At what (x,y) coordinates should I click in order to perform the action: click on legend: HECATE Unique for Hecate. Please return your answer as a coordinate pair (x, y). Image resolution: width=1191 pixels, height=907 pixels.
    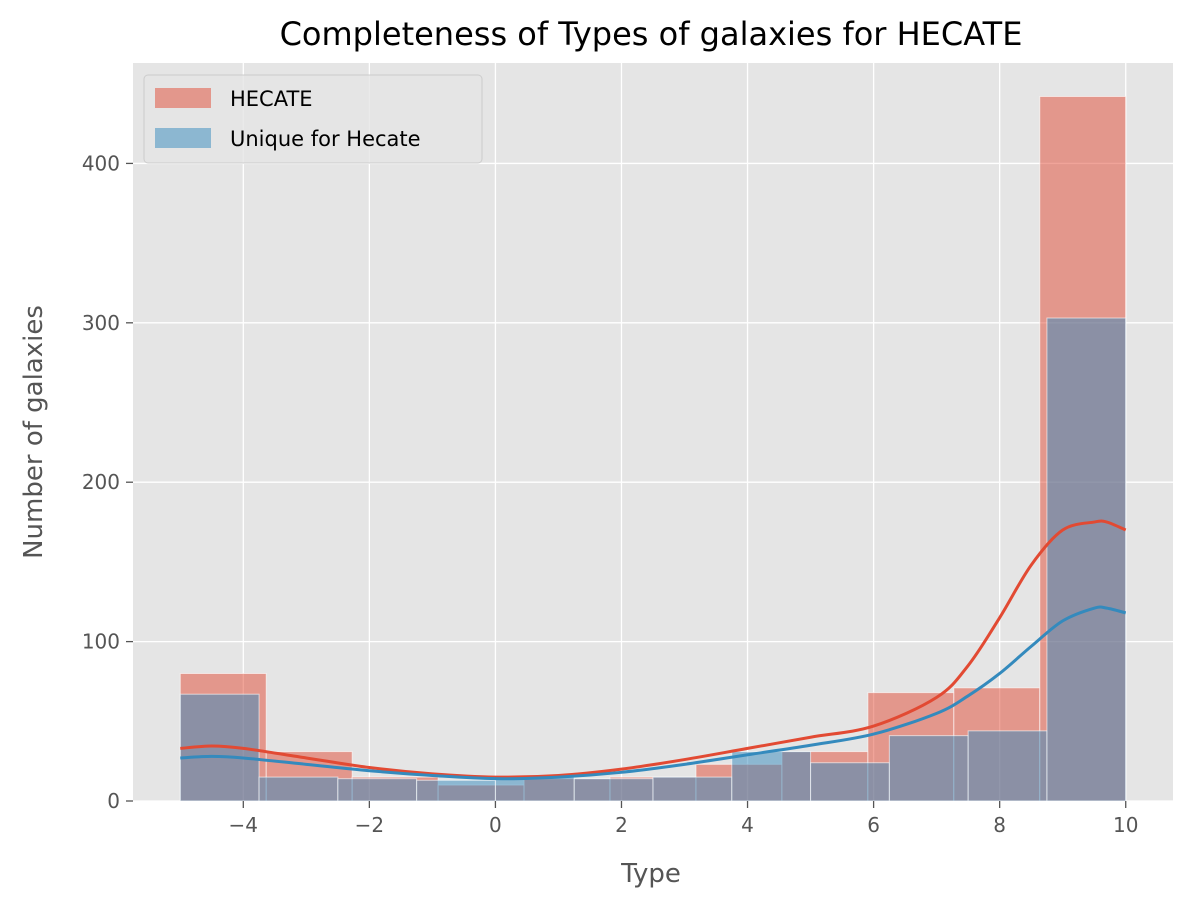
    Looking at the image, I should click on (313, 119).